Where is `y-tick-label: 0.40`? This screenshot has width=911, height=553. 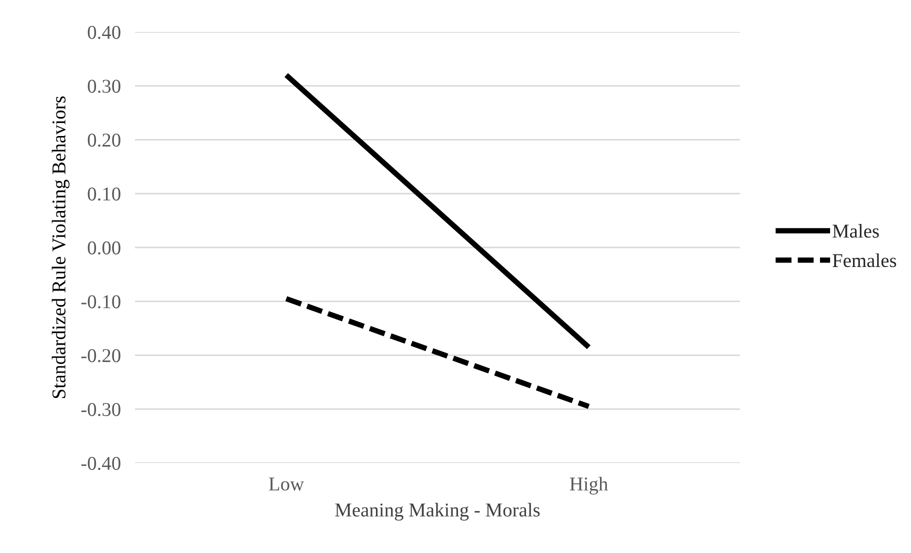
y-tick-label: 0.40 is located at coordinates (104, 33).